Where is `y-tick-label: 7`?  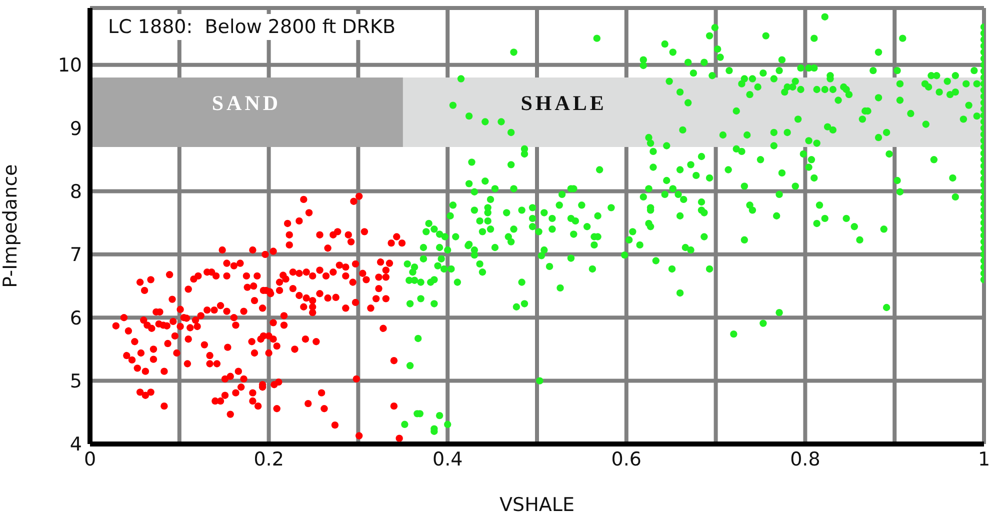
y-tick-label: 7 is located at coordinates (76, 255).